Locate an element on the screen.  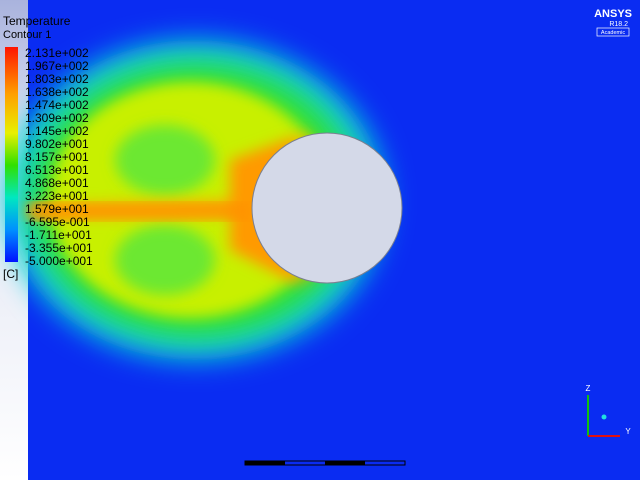
legend-label: 1.145e+002 is located at coordinates (57, 131).